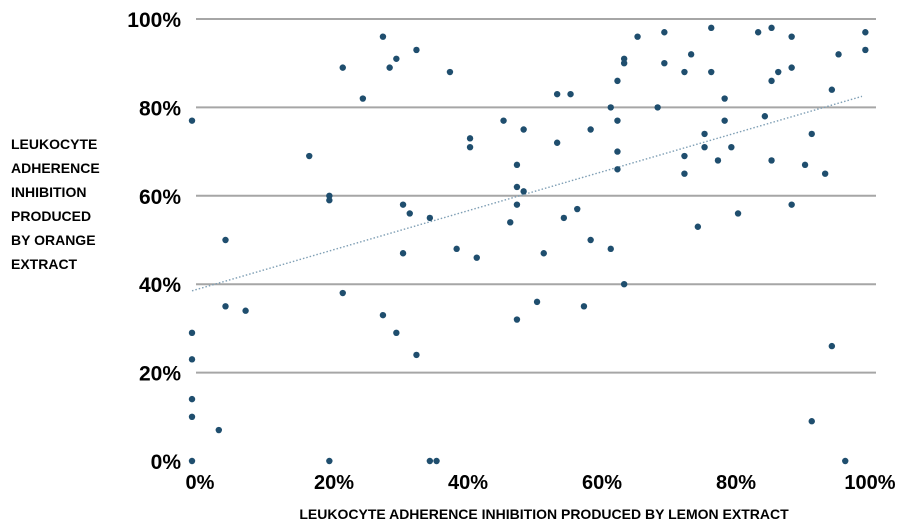 This screenshot has height=526, width=898. What do you see at coordinates (160, 197) in the screenshot?
I see `y-tick-label: 60%` at bounding box center [160, 197].